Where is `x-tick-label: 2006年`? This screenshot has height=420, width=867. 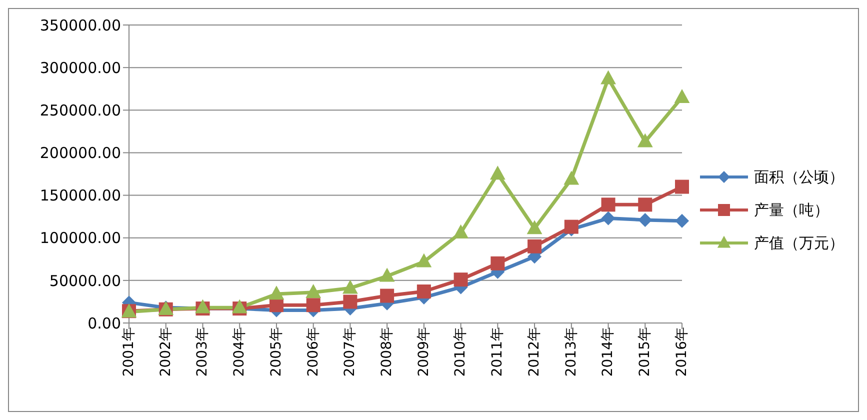 x-tick-label: 2006年 is located at coordinates (313, 352).